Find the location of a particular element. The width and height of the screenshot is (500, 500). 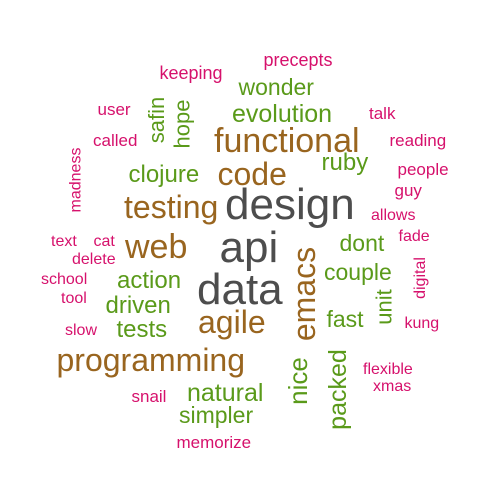

word-tests: tests is located at coordinates (142, 330).